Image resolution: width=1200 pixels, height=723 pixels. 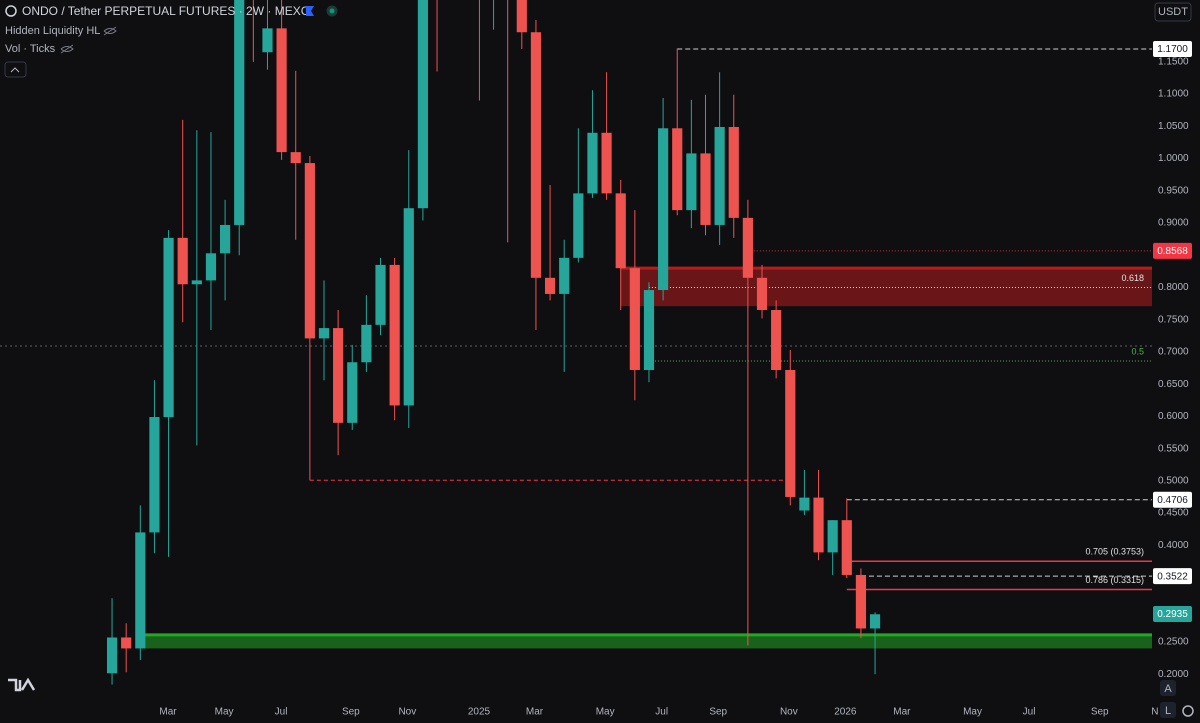 I want to click on zone, so click(x=646, y=641).